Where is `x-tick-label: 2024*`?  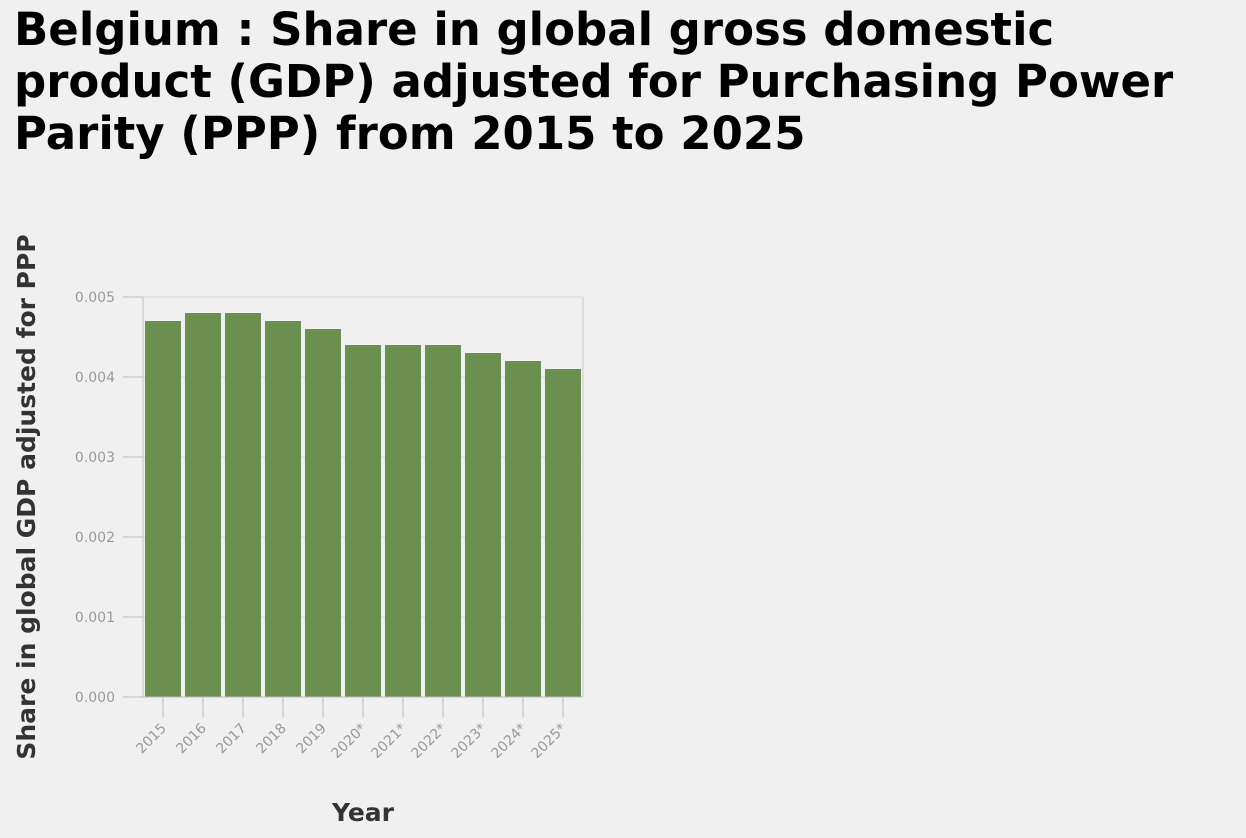 x-tick-label: 2024* is located at coordinates (508, 741).